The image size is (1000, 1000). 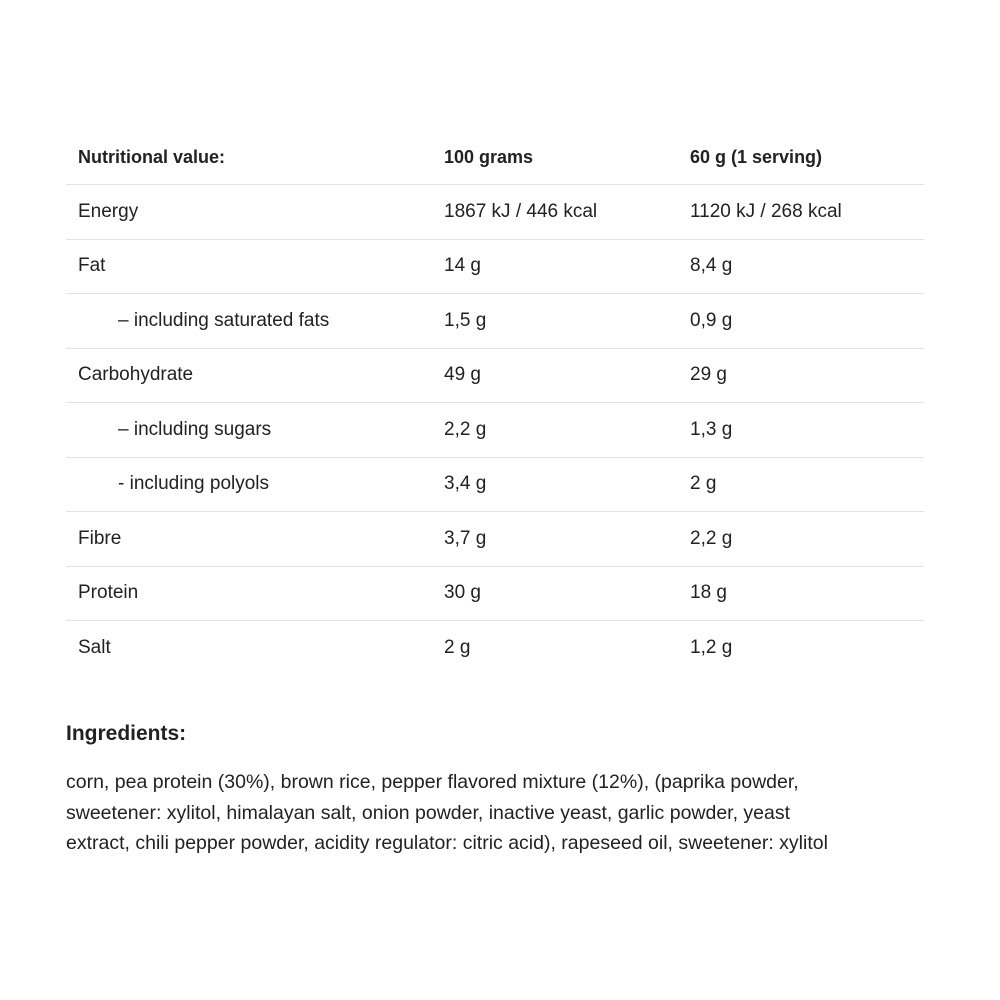 What do you see at coordinates (756, 157) in the screenshot?
I see `header-cell: 60 g (1 serving)` at bounding box center [756, 157].